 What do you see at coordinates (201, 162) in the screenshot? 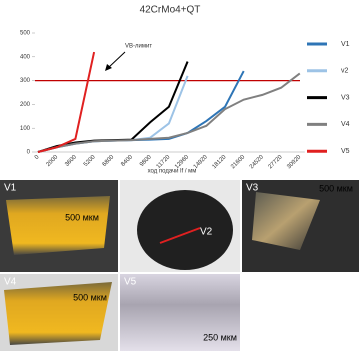
I see `x-tick-label: 14920` at bounding box center [201, 162].